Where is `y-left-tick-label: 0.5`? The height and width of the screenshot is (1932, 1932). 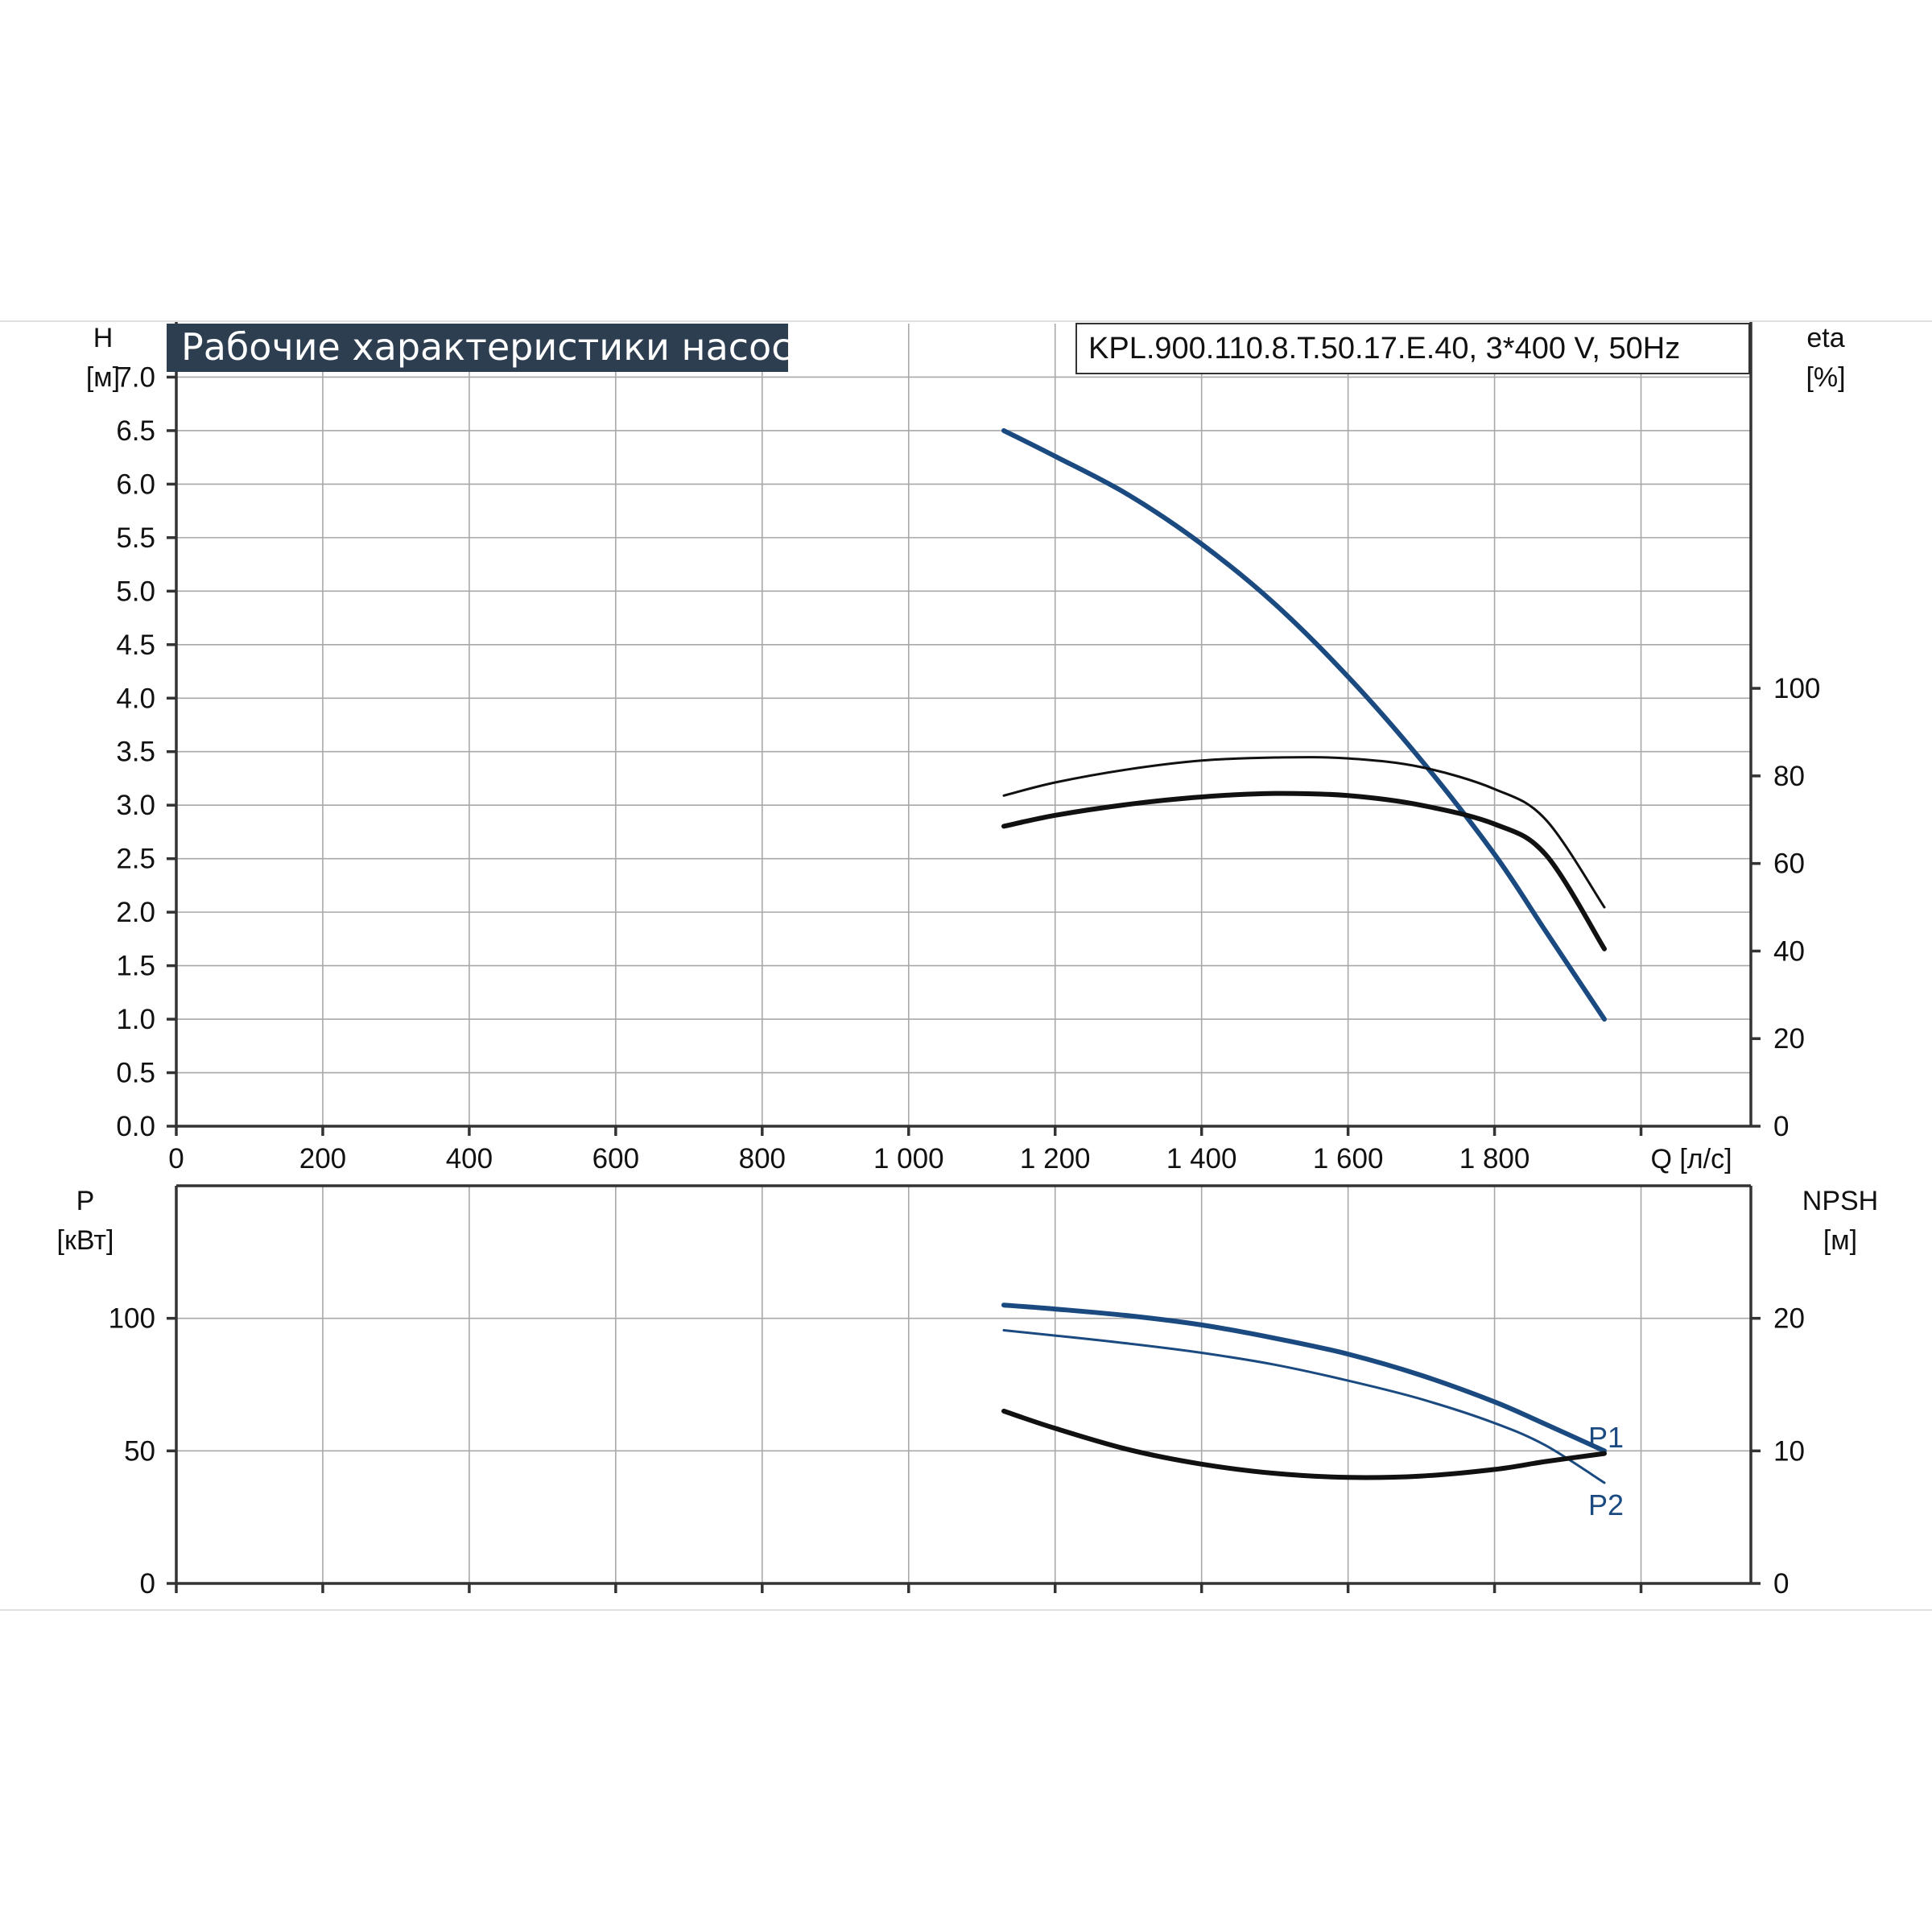 y-left-tick-label: 0.5 is located at coordinates (135, 1073).